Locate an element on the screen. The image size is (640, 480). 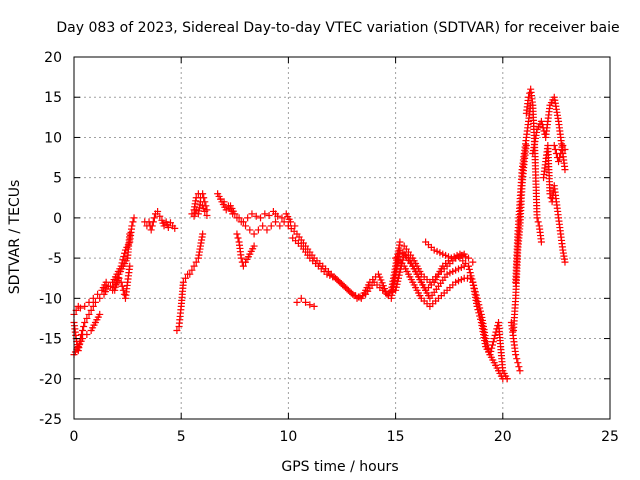
x-tick-label: 25 is located at coordinates (610, 437).